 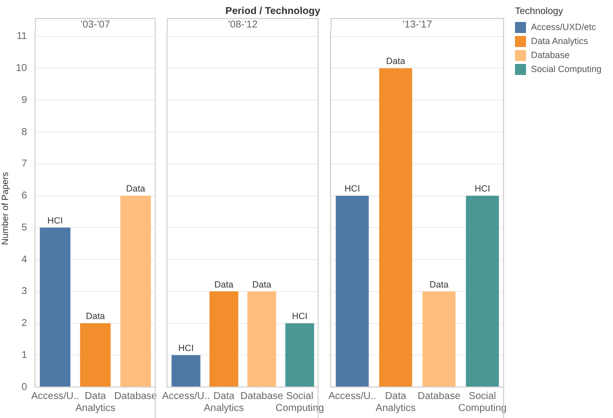 What do you see at coordinates (417, 24) in the screenshot?
I see `chart-subtitle: '13-'17` at bounding box center [417, 24].